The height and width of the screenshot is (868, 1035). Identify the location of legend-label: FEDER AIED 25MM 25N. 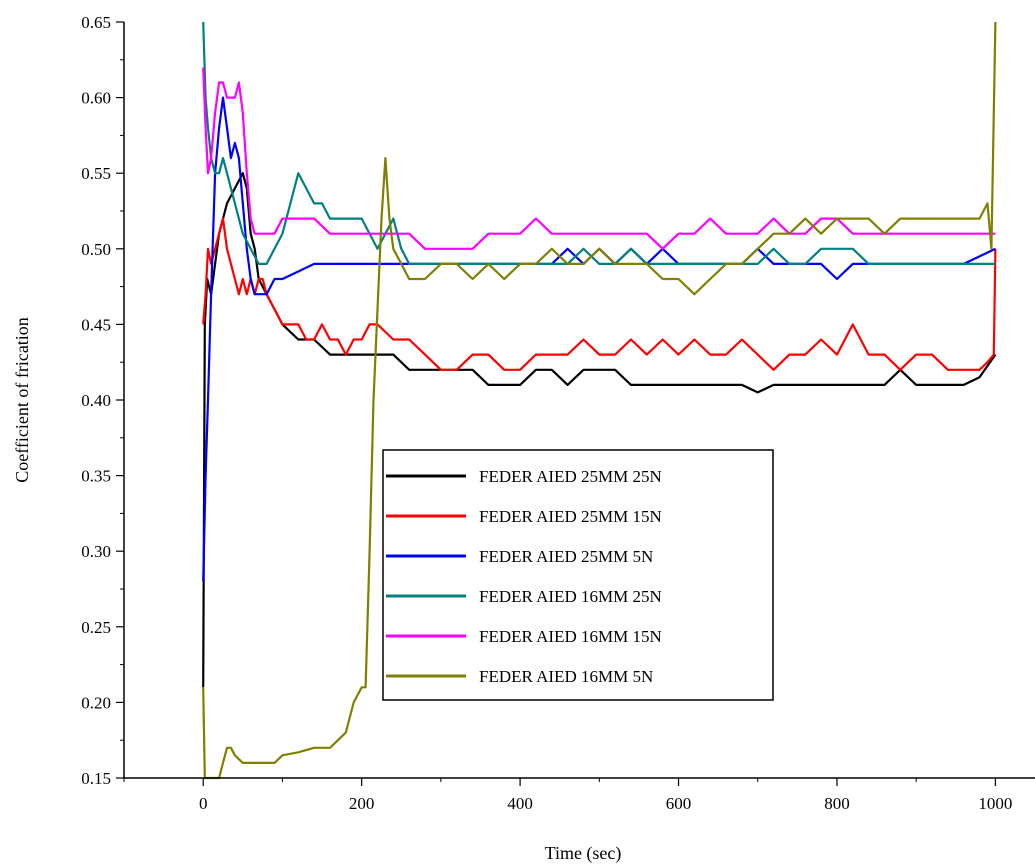
(570, 476).